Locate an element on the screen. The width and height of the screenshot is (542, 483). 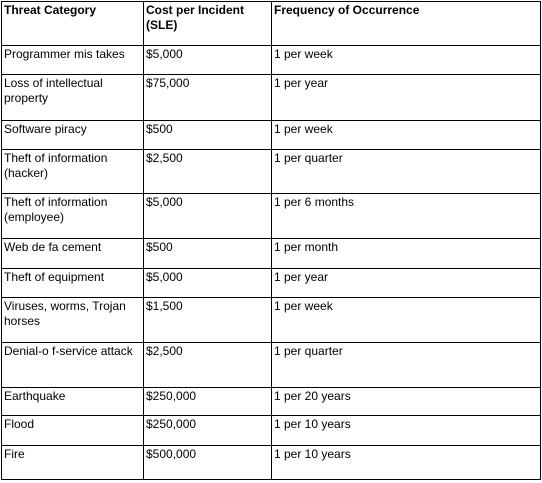
table-cell: Fire is located at coordinates (72, 462).